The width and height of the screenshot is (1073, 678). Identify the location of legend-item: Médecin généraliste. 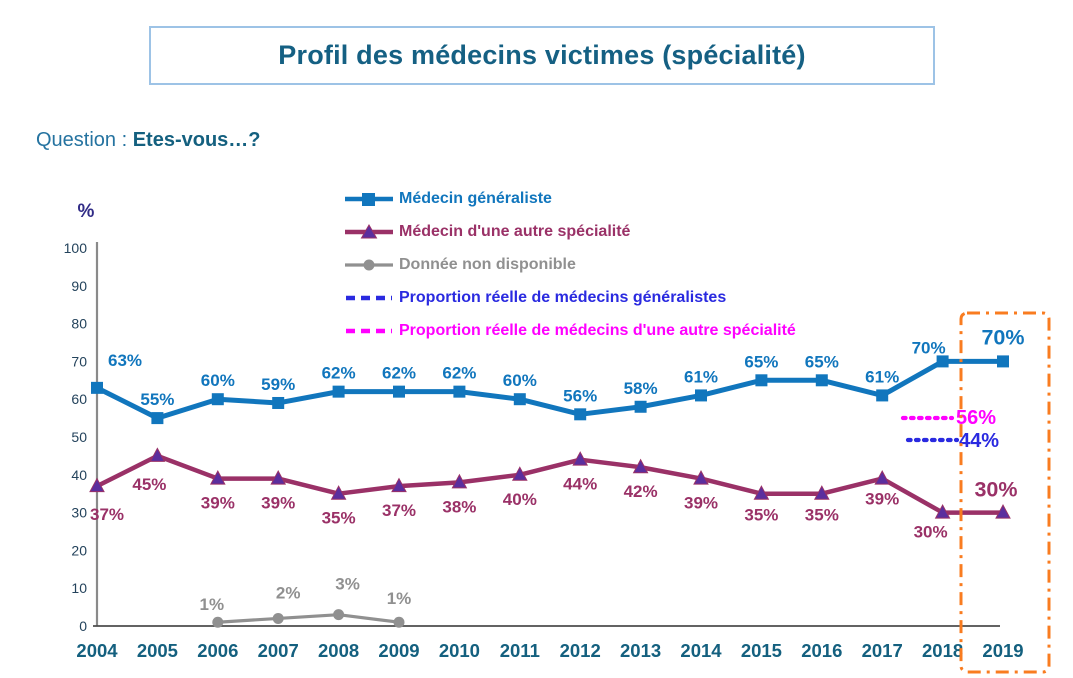
(570, 198).